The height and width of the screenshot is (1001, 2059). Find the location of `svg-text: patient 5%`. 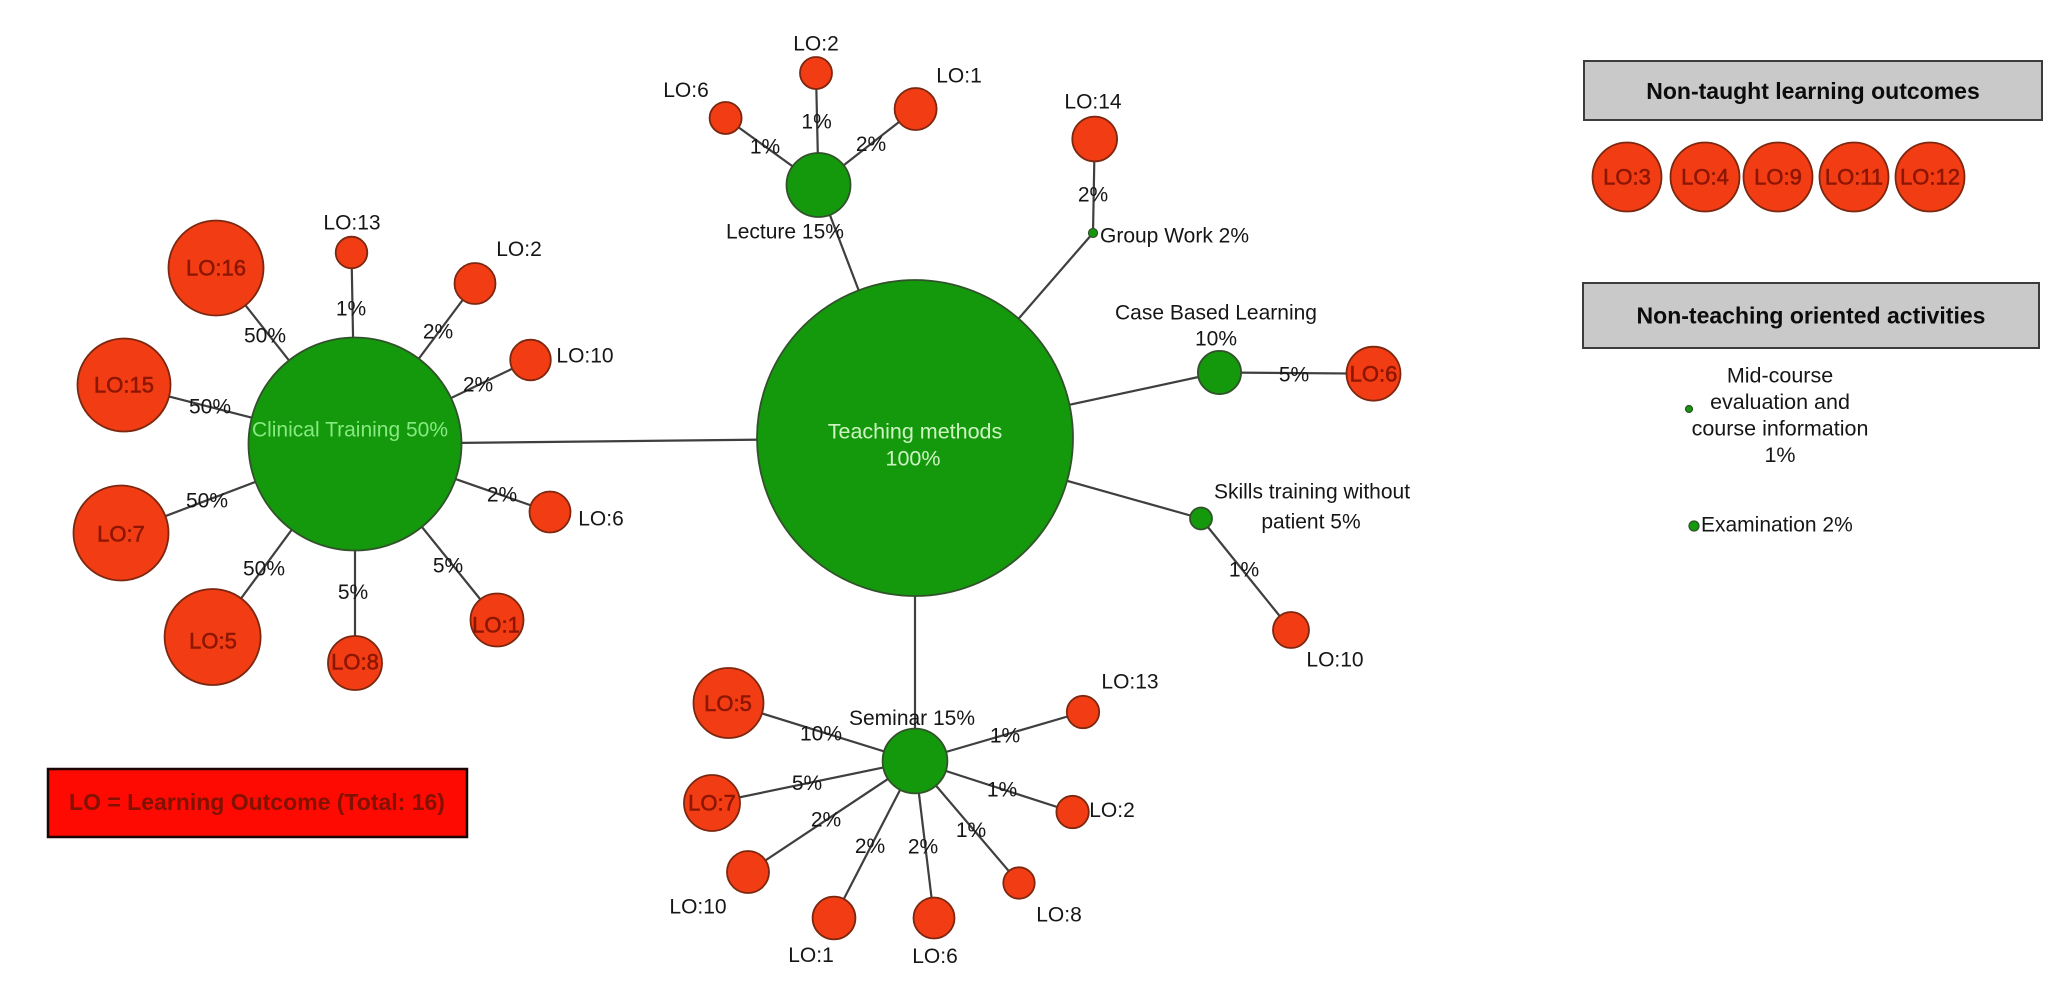

svg-text: patient 5% is located at coordinates (1310, 521).